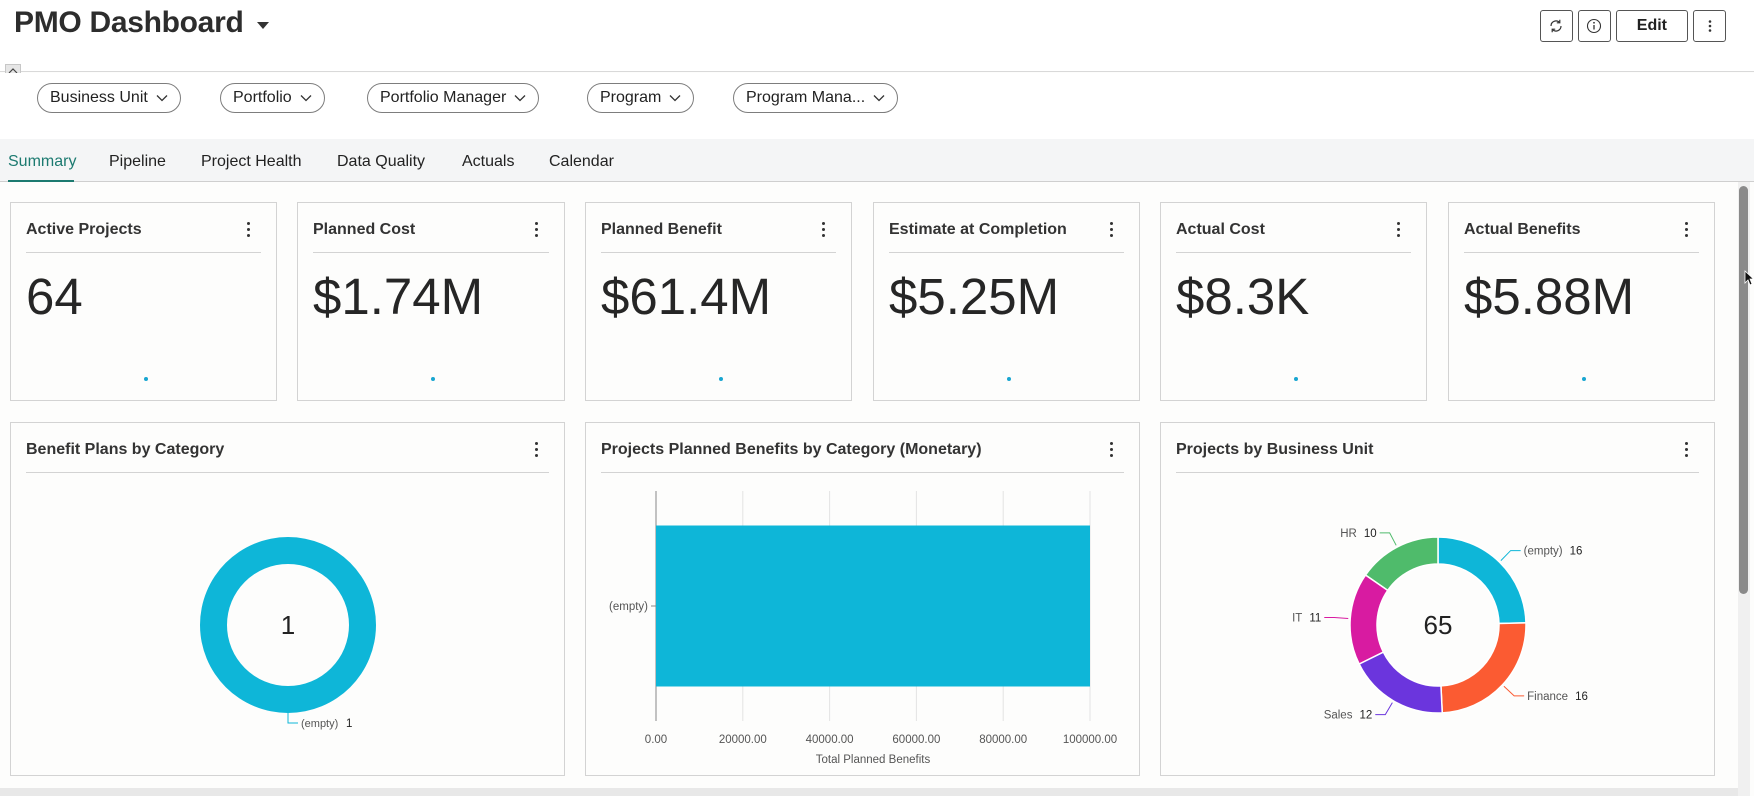 Image resolution: width=1754 pixels, height=796 pixels. I want to click on tab-project-health: Project Health, so click(251, 161).